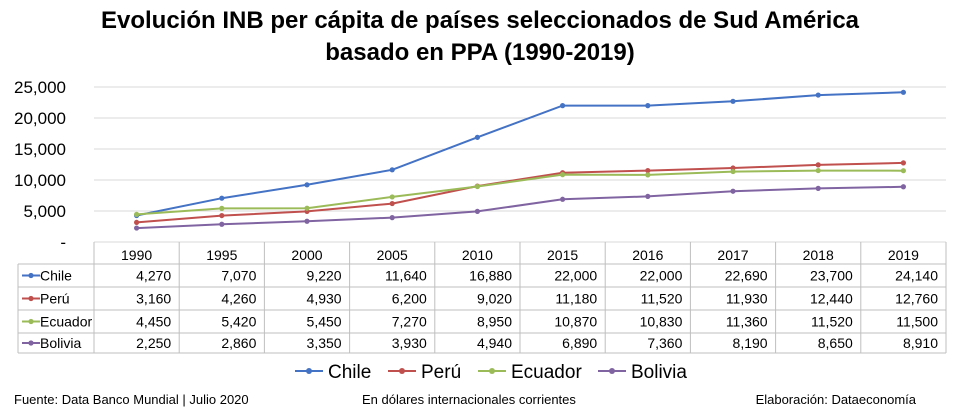 The image size is (960, 413). What do you see at coordinates (153, 343) in the screenshot?
I see `table-value-cell: 2,250` at bounding box center [153, 343].